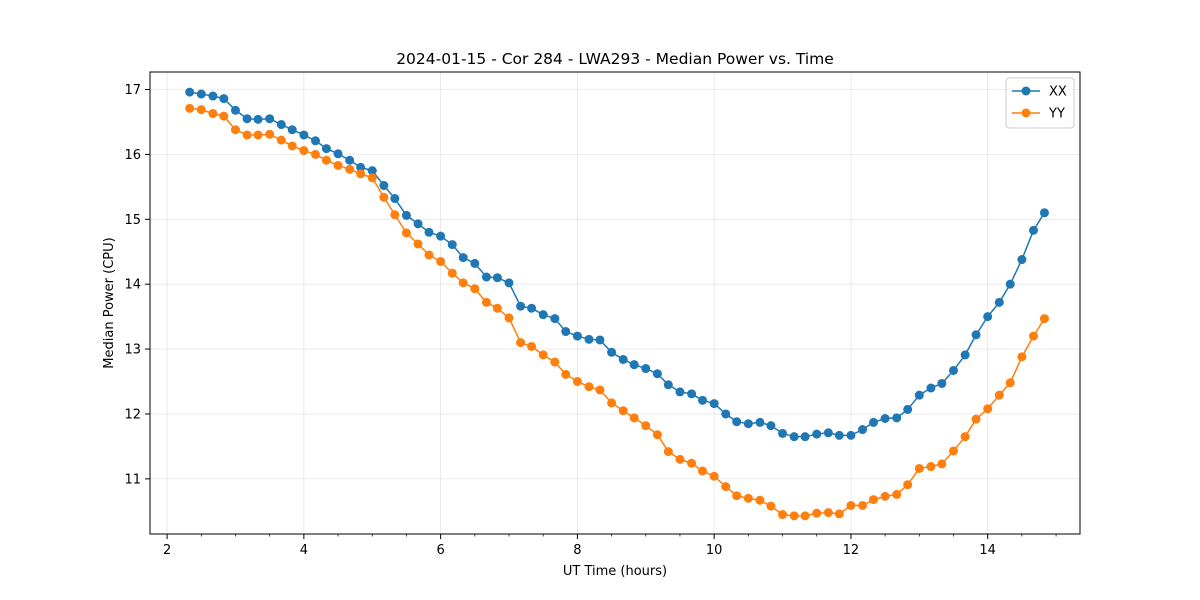  Describe the element at coordinates (132, 90) in the screenshot. I see `y-tick-label: 17` at that location.